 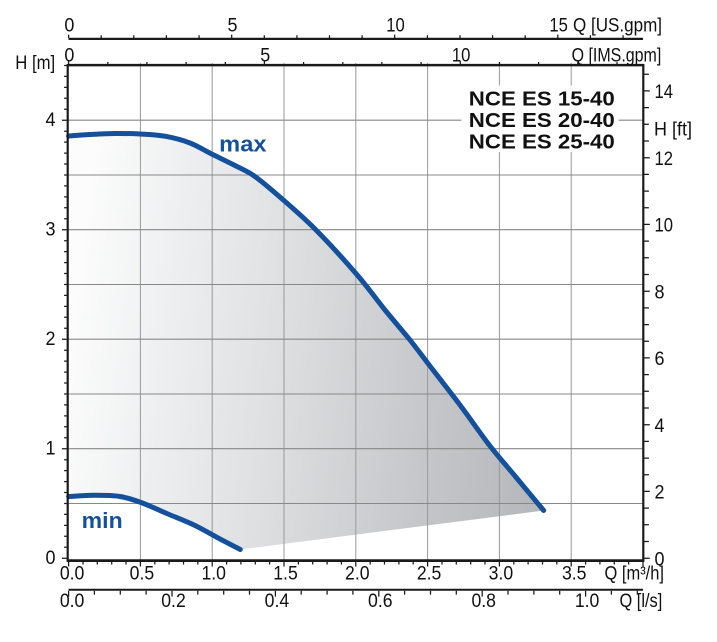 I want to click on svg-text: 0.2, so click(x=173, y=601).